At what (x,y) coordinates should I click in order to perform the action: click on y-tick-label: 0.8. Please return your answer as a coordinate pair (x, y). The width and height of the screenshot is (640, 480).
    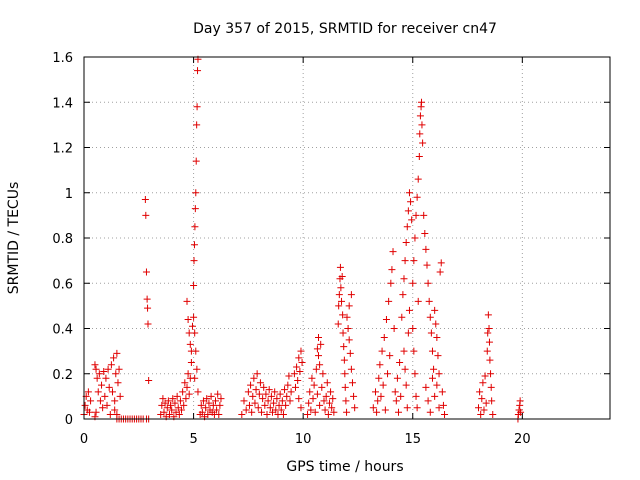
    Looking at the image, I should click on (62, 239).